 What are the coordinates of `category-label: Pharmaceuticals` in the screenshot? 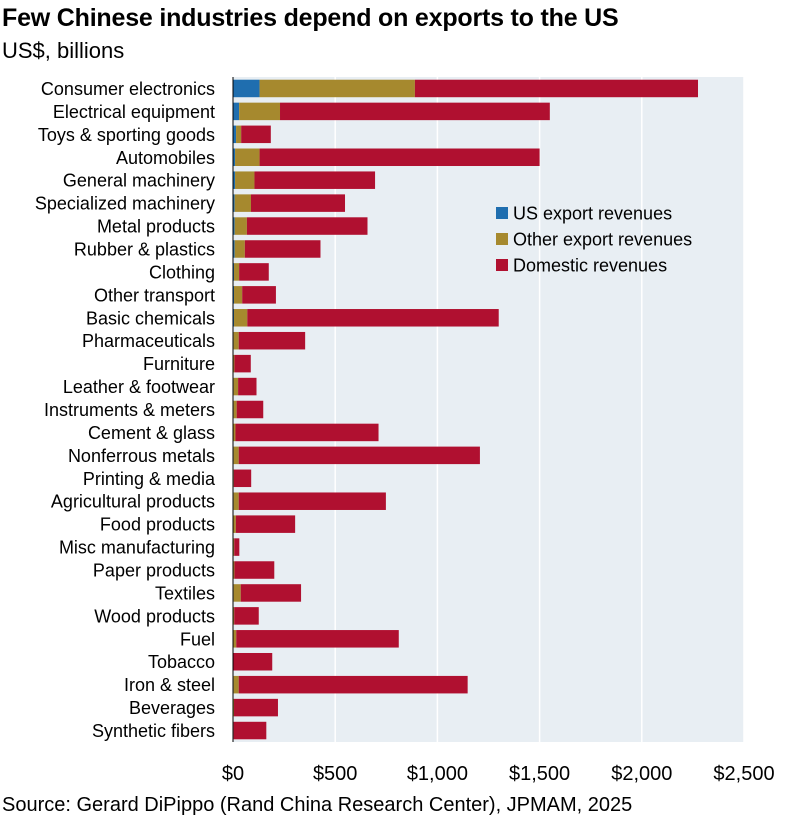 It's located at (148, 341).